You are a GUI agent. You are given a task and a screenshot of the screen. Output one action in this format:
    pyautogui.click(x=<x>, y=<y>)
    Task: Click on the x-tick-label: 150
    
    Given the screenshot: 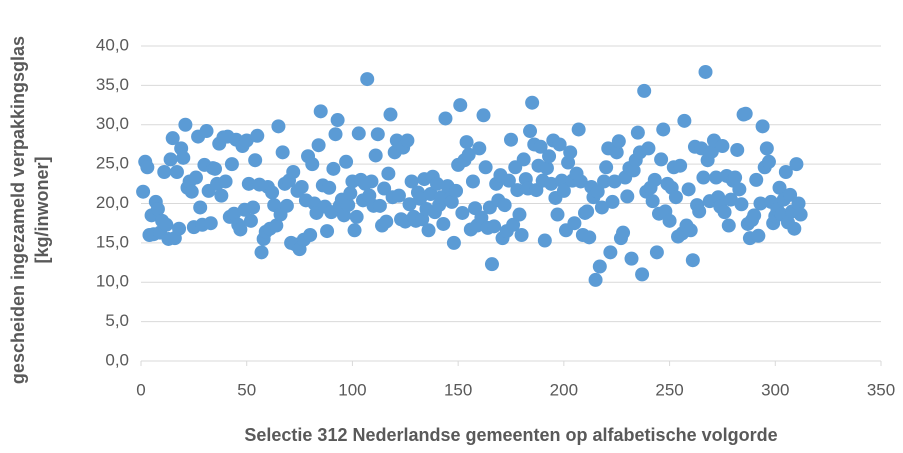 What is the action you would take?
    pyautogui.click(x=458, y=389)
    